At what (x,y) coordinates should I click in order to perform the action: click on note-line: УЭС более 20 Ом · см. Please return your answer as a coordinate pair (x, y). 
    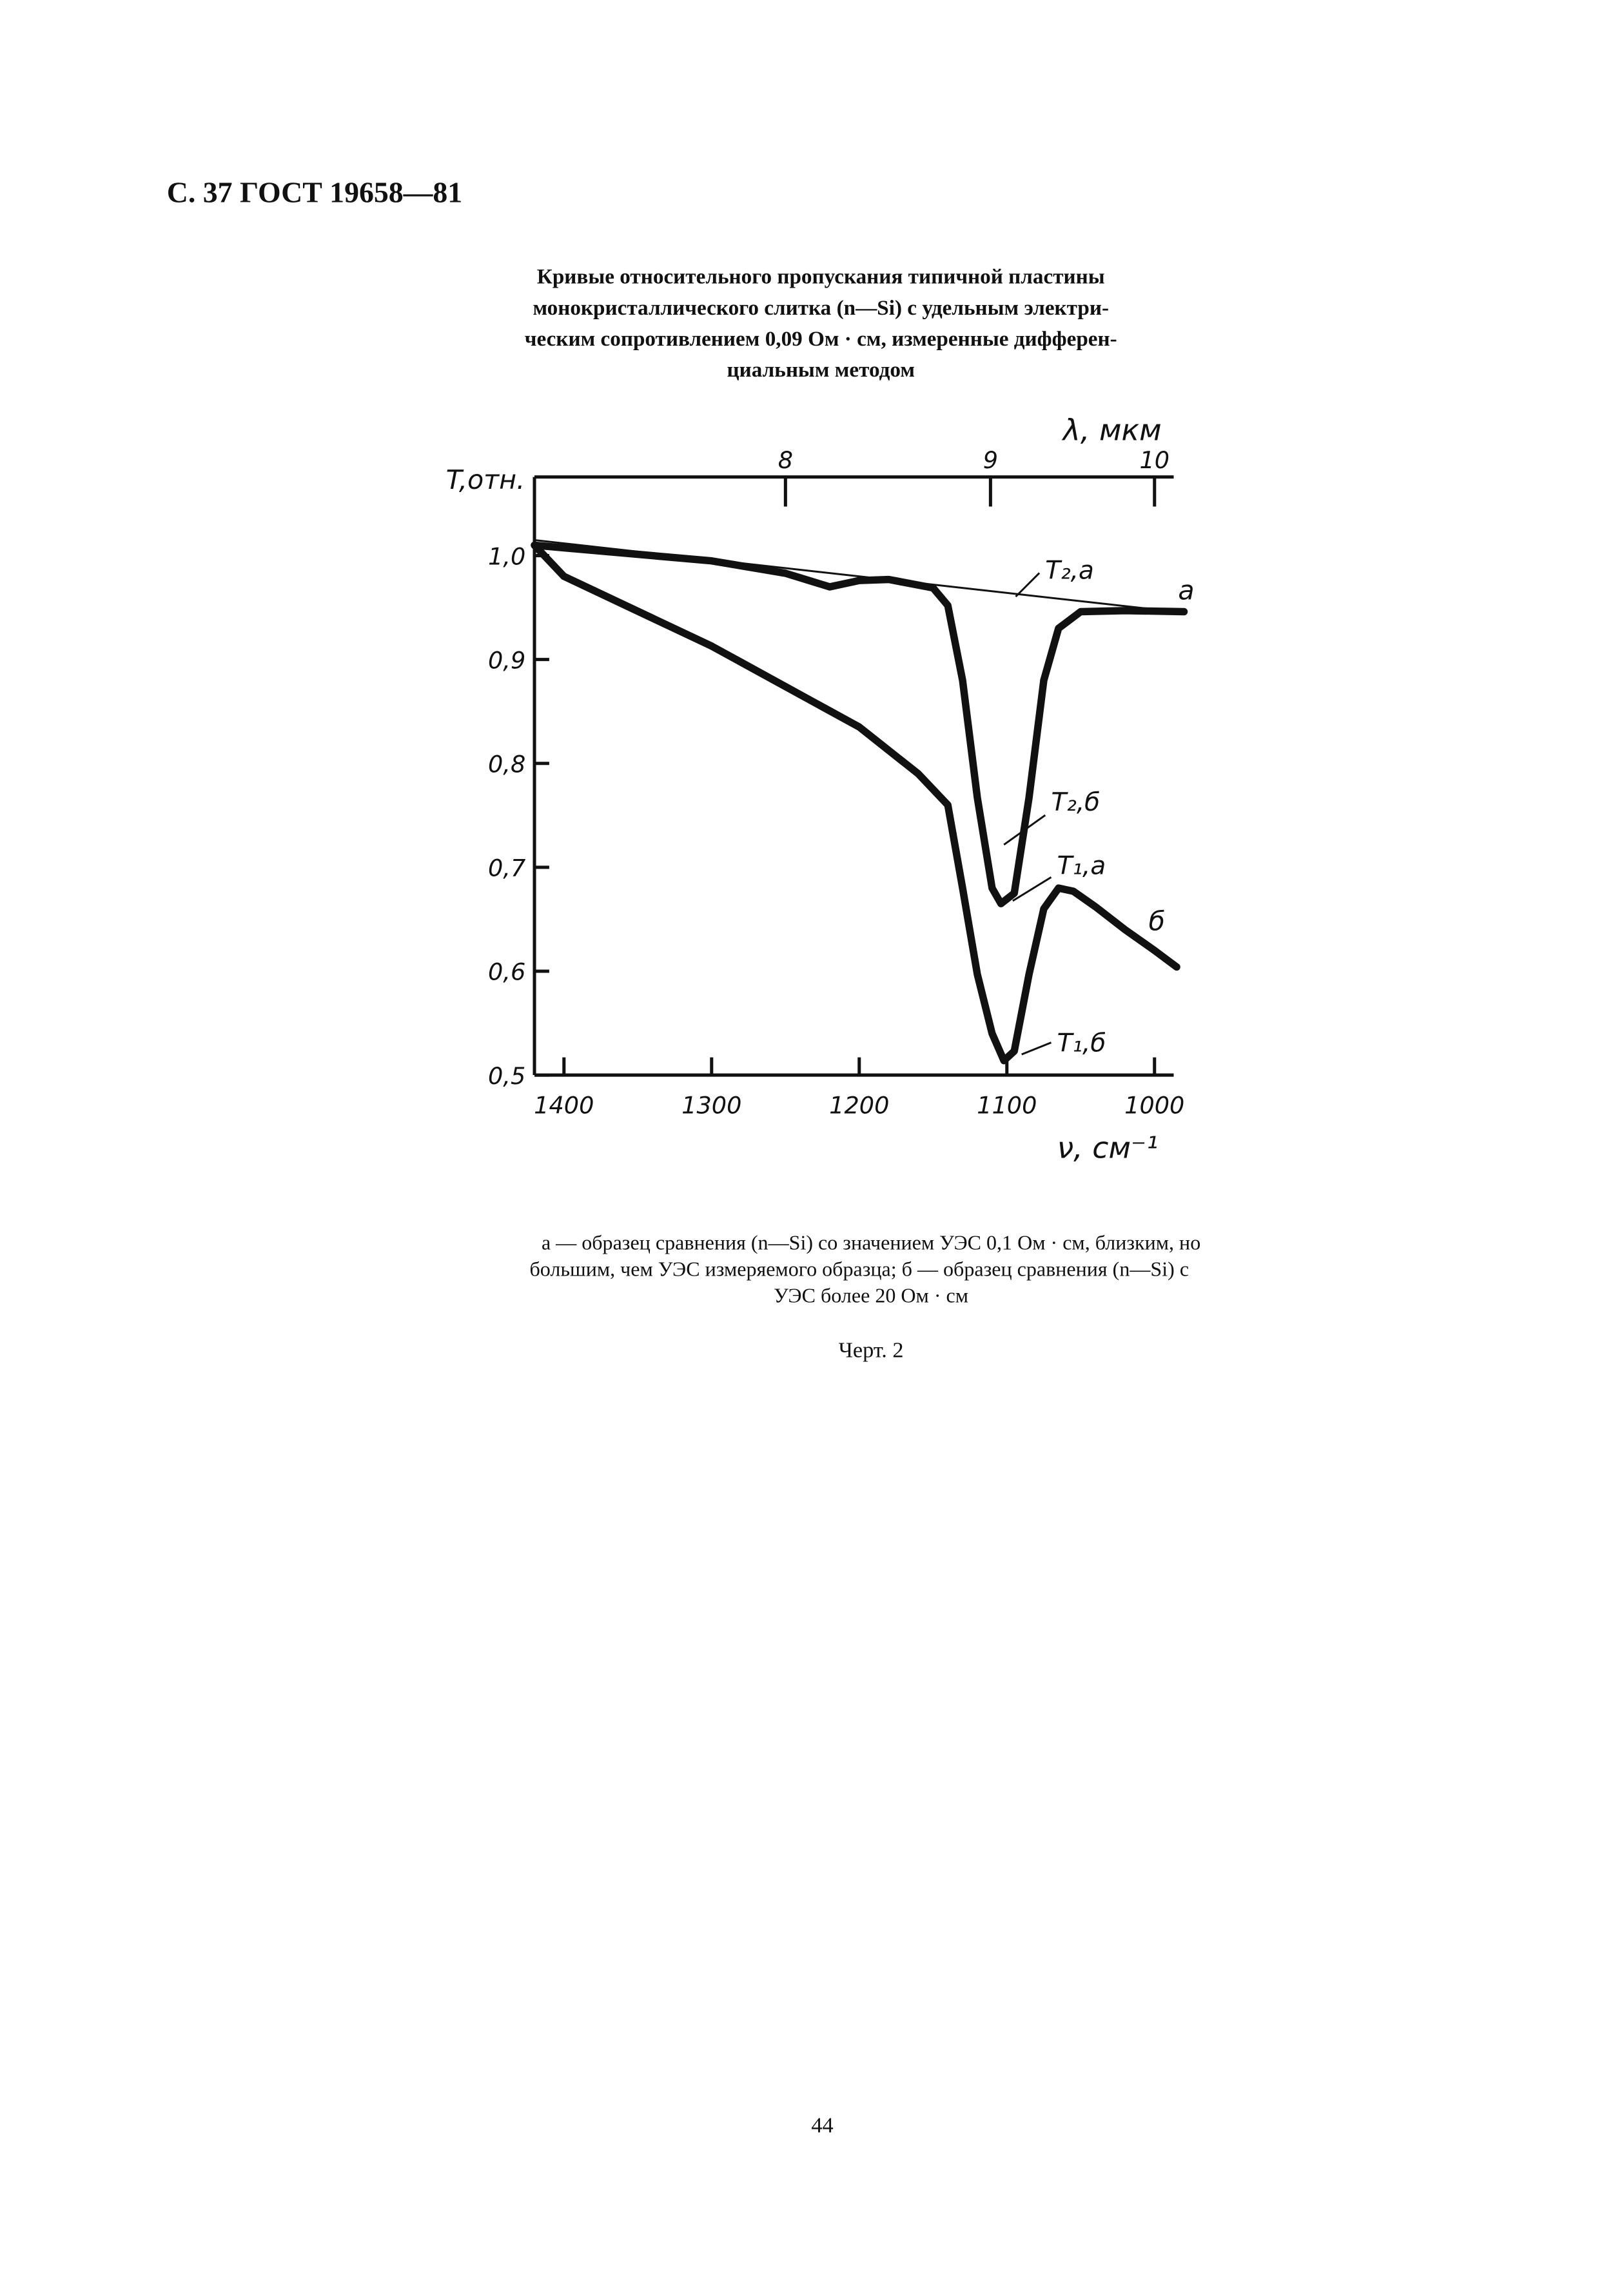
    Looking at the image, I should click on (871, 1295).